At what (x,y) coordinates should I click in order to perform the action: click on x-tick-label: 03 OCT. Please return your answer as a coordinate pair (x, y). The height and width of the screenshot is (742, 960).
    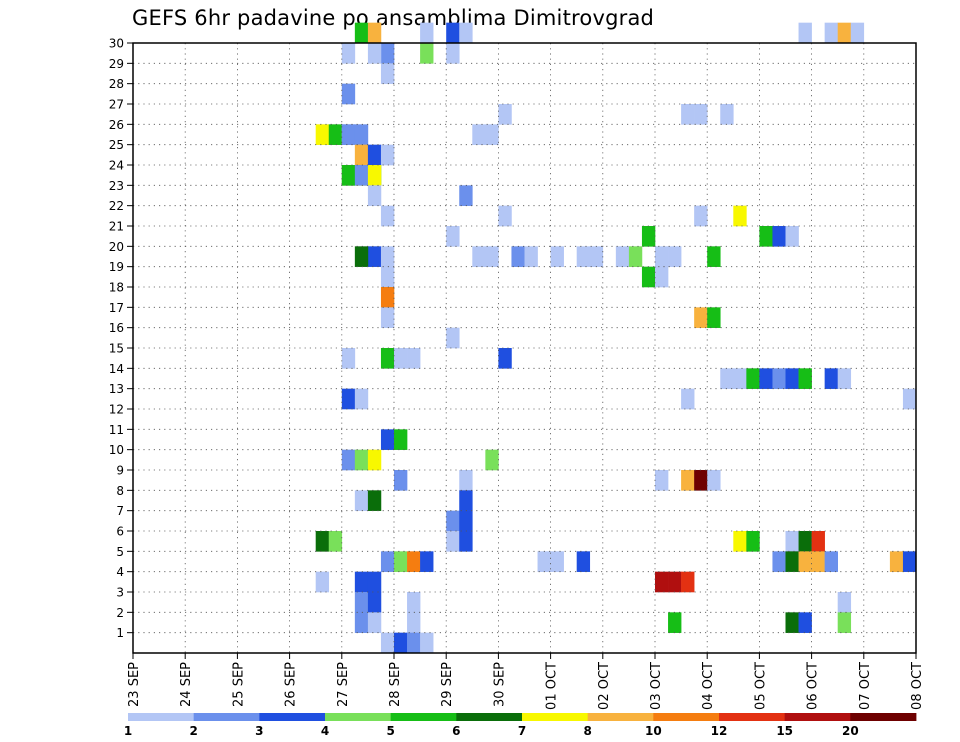
    Looking at the image, I should click on (656, 686).